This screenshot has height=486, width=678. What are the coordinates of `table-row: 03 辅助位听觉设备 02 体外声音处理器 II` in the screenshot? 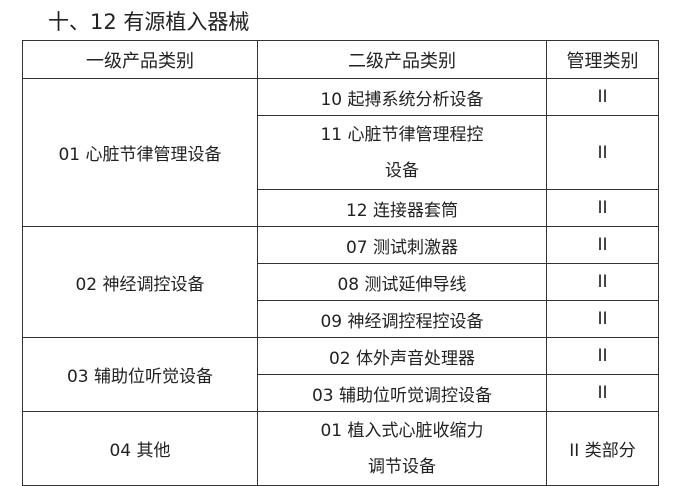 It's located at (340, 374).